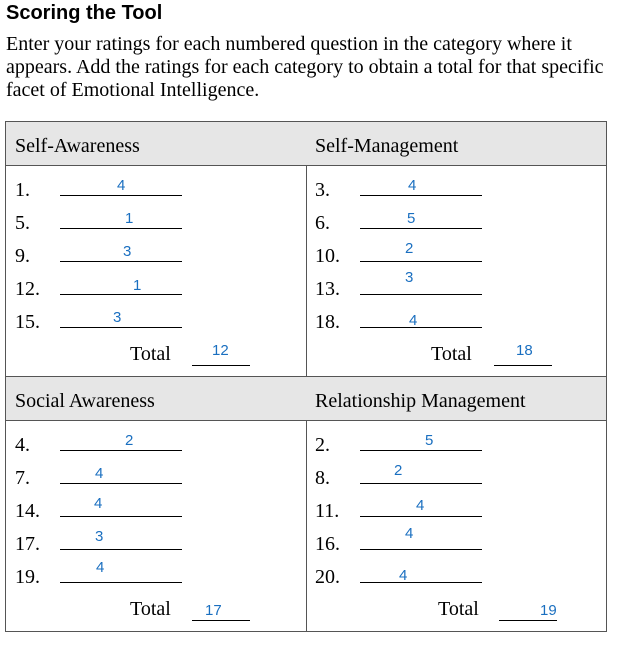 The height and width of the screenshot is (647, 636). What do you see at coordinates (213, 610) in the screenshot?
I see `total-value: 17` at bounding box center [213, 610].